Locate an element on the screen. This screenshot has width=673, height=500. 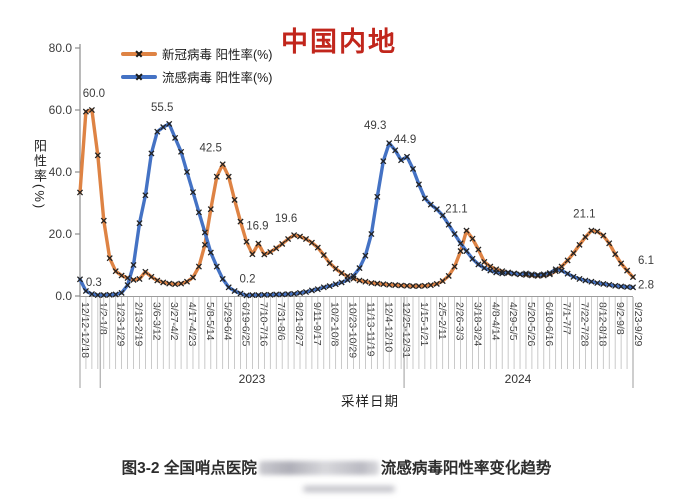
x-tick-label: 4/8-4/14 is located at coordinates (495, 321).